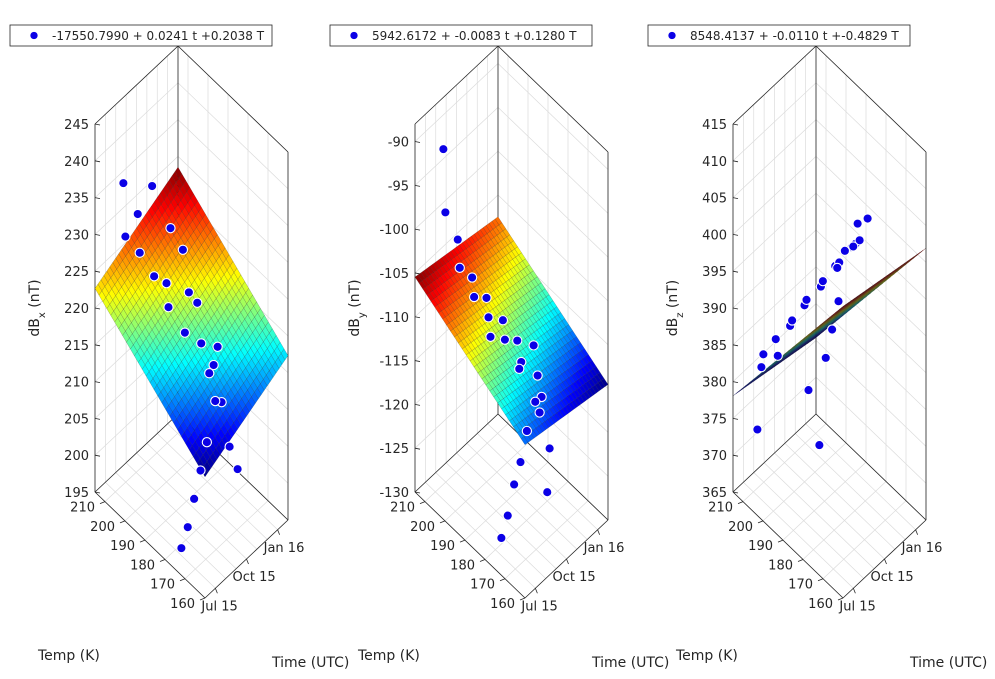  Describe the element at coordinates (398, 143) in the screenshot. I see `z-tick-label: -90` at that location.